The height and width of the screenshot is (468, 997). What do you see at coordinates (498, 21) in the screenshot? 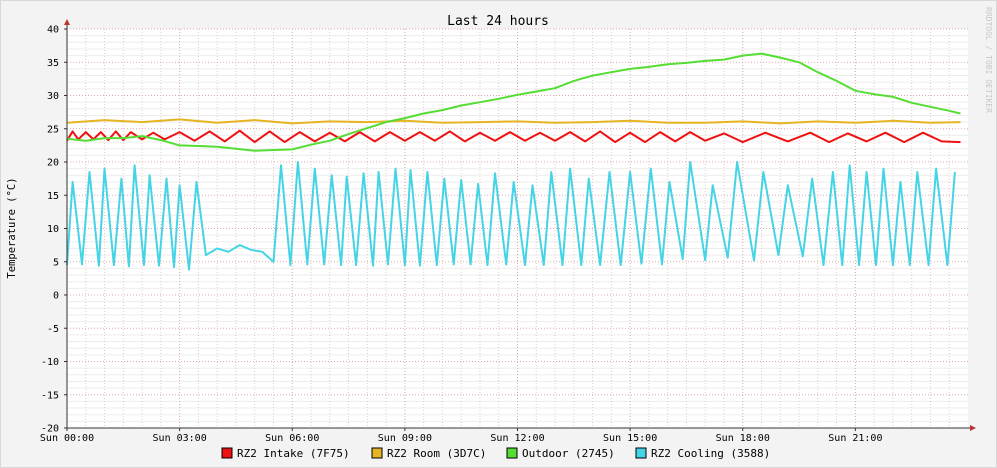
I see `chart-title: Last 24 hours` at bounding box center [498, 21].